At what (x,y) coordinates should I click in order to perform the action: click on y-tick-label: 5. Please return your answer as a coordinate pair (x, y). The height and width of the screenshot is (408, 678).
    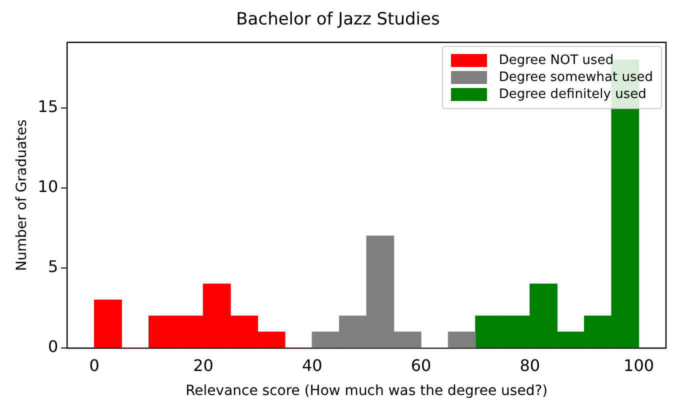
    Looking at the image, I should click on (53, 266).